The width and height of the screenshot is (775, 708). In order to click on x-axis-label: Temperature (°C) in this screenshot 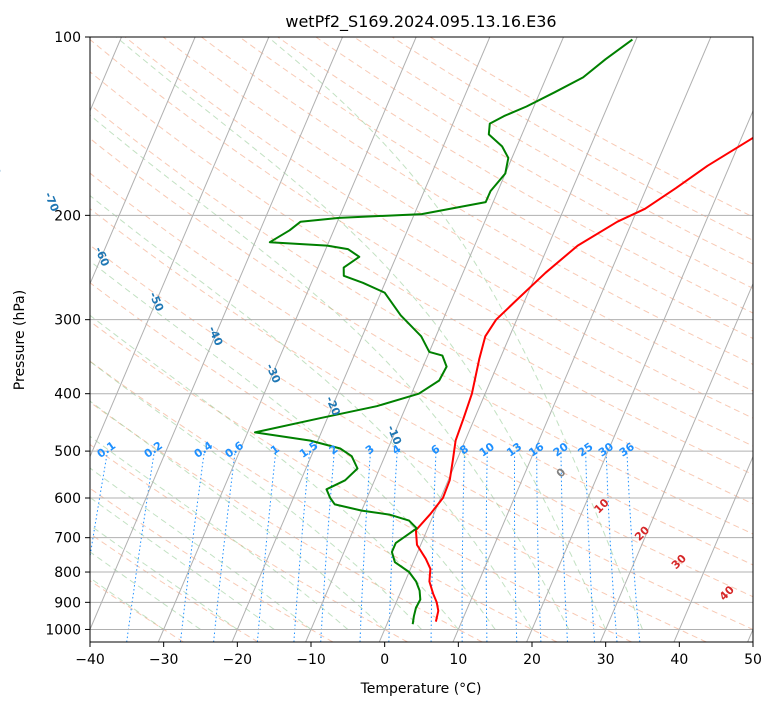, I will do `click(421, 689)`.